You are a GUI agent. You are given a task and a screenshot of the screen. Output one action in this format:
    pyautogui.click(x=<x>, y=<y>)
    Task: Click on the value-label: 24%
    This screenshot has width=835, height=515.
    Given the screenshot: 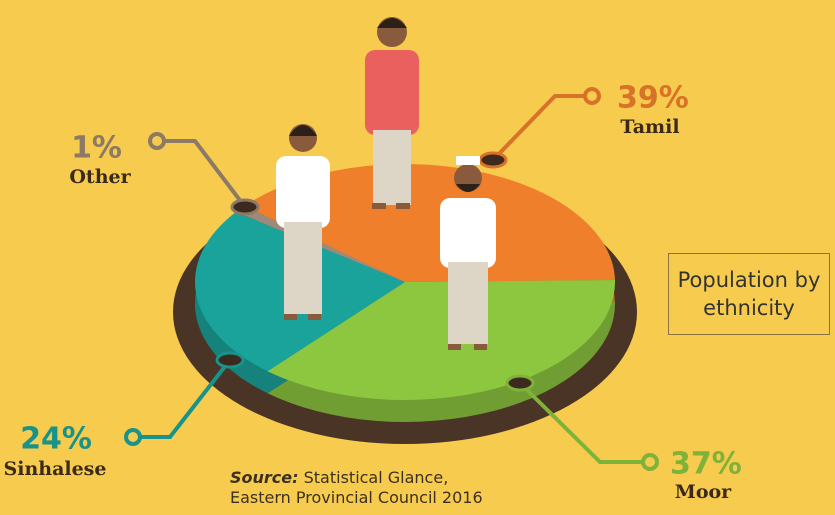 What is the action you would take?
    pyautogui.click(x=56, y=439)
    